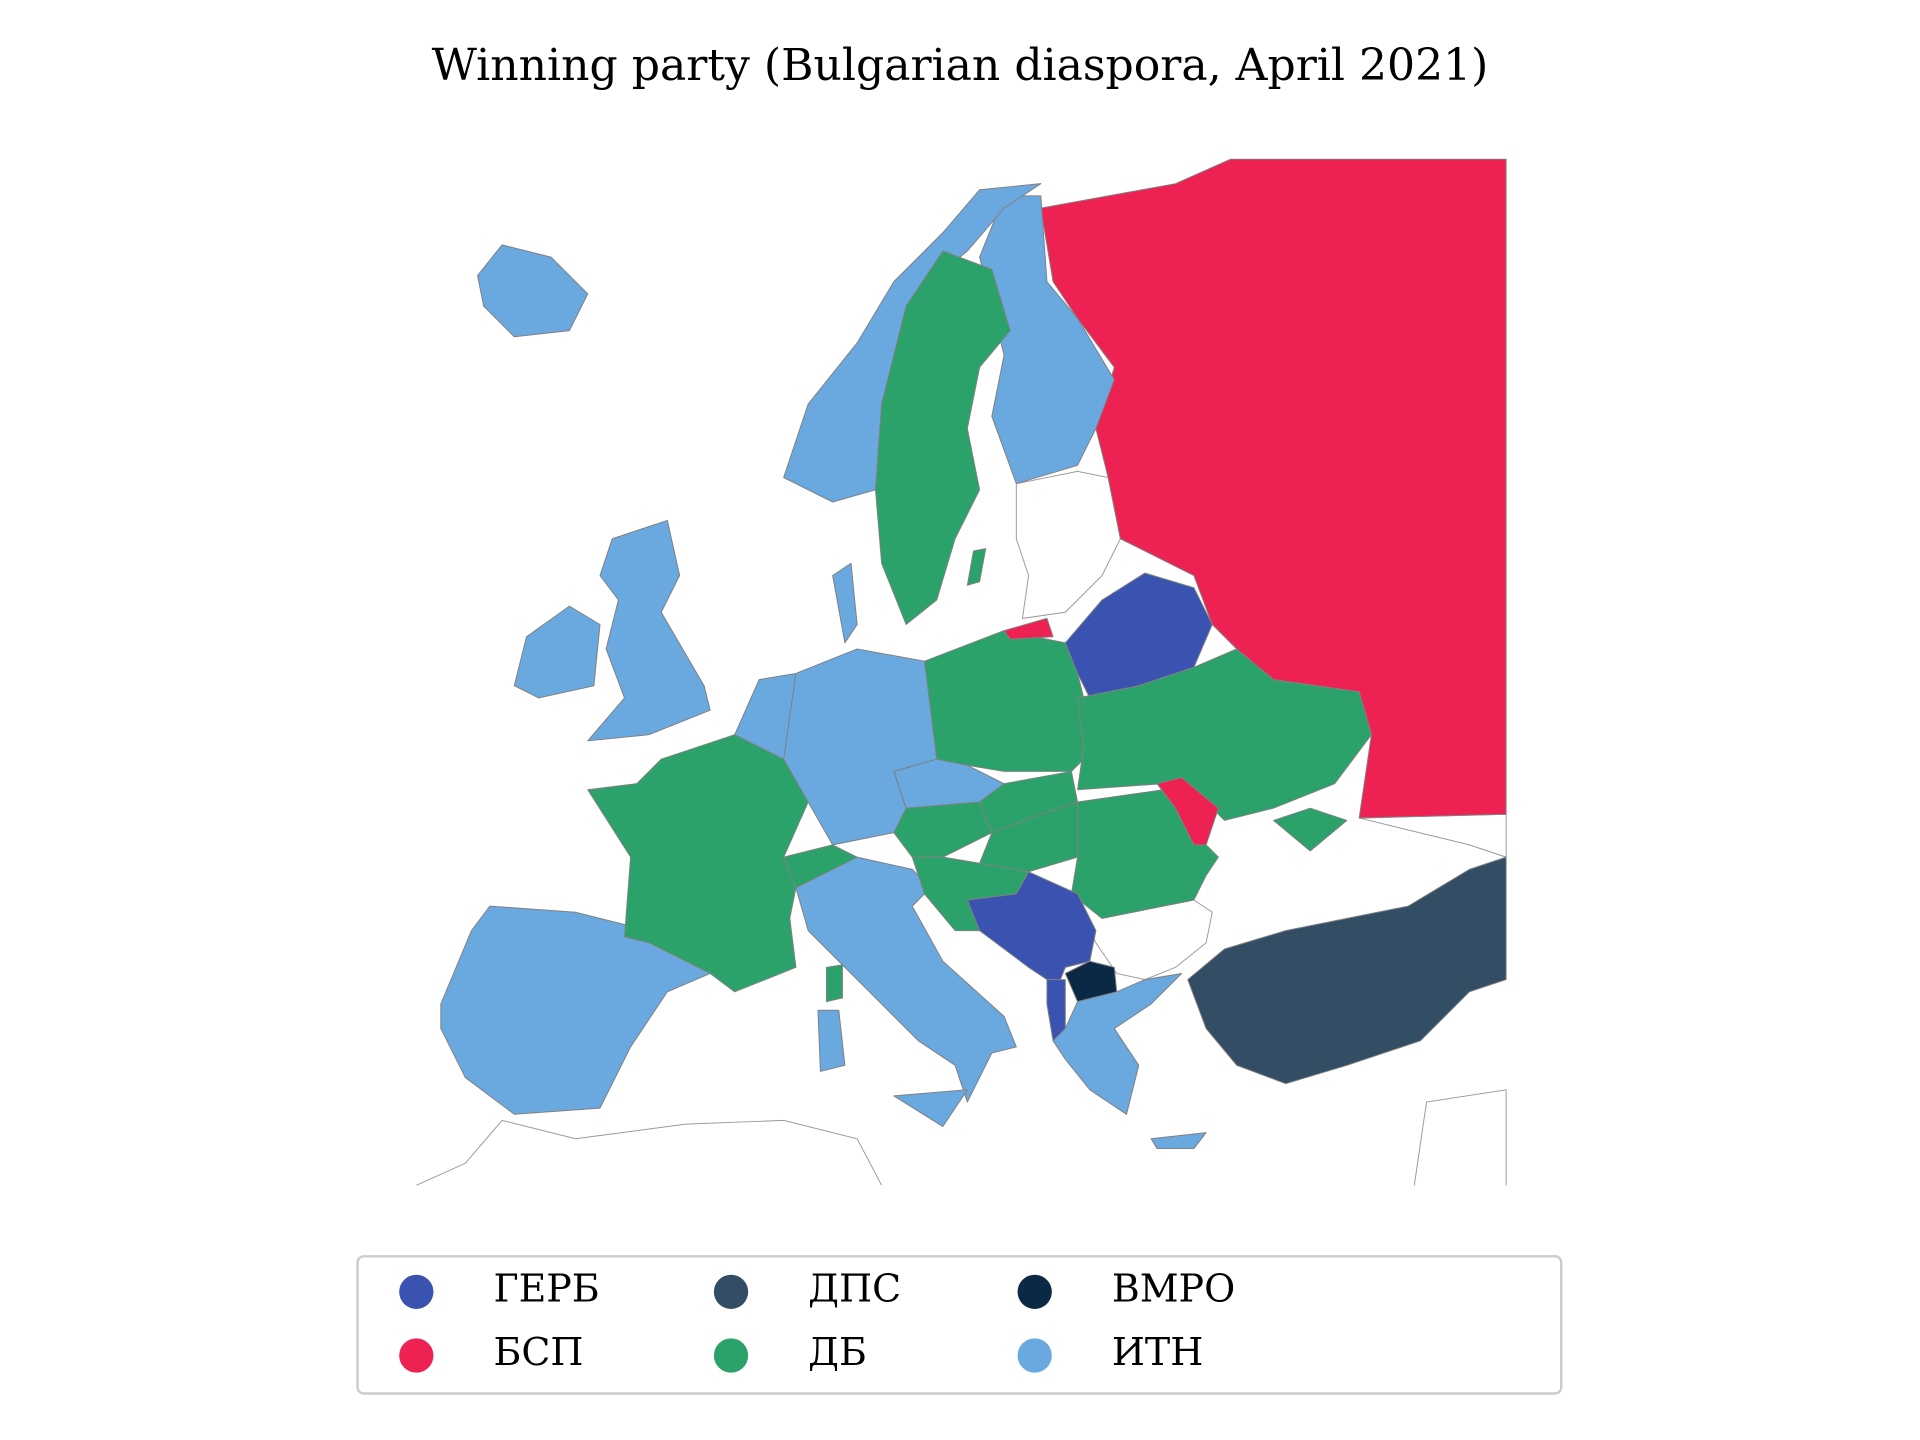 The height and width of the screenshot is (1440, 1920). What do you see at coordinates (1173, 1288) in the screenshot?
I see `legend-label: ВМРО` at bounding box center [1173, 1288].